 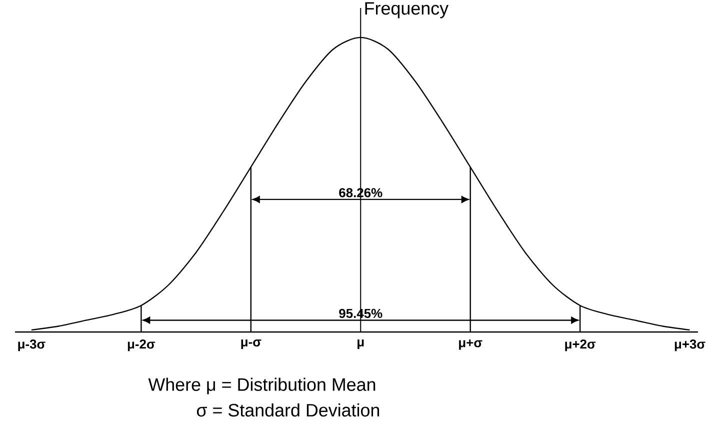 I want to click on x-tick-label: μ+2σ, so click(x=580, y=346).